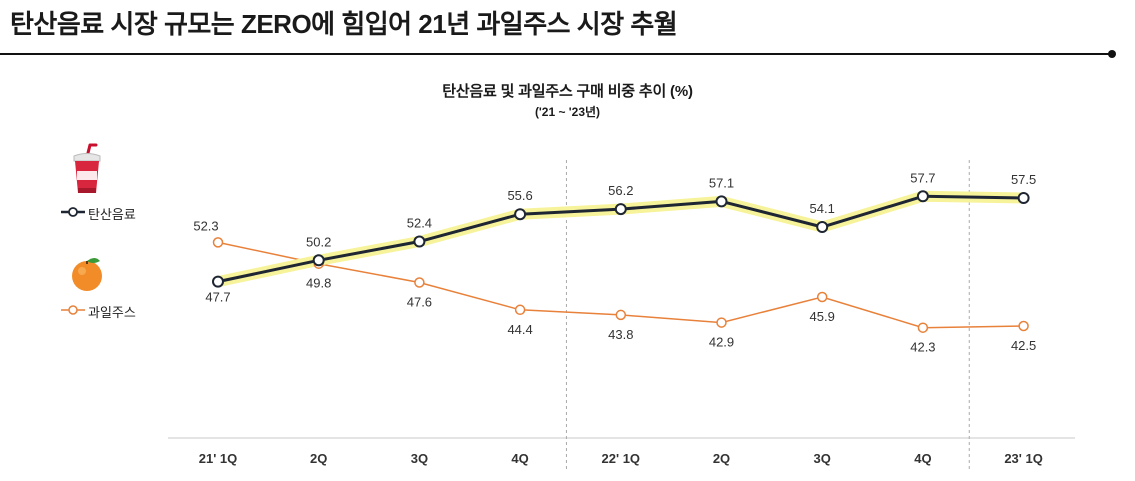 Image resolution: width=1135 pixels, height=481 pixels. Describe the element at coordinates (922, 347) in the screenshot. I see `data-label-juice: 42.3` at that location.